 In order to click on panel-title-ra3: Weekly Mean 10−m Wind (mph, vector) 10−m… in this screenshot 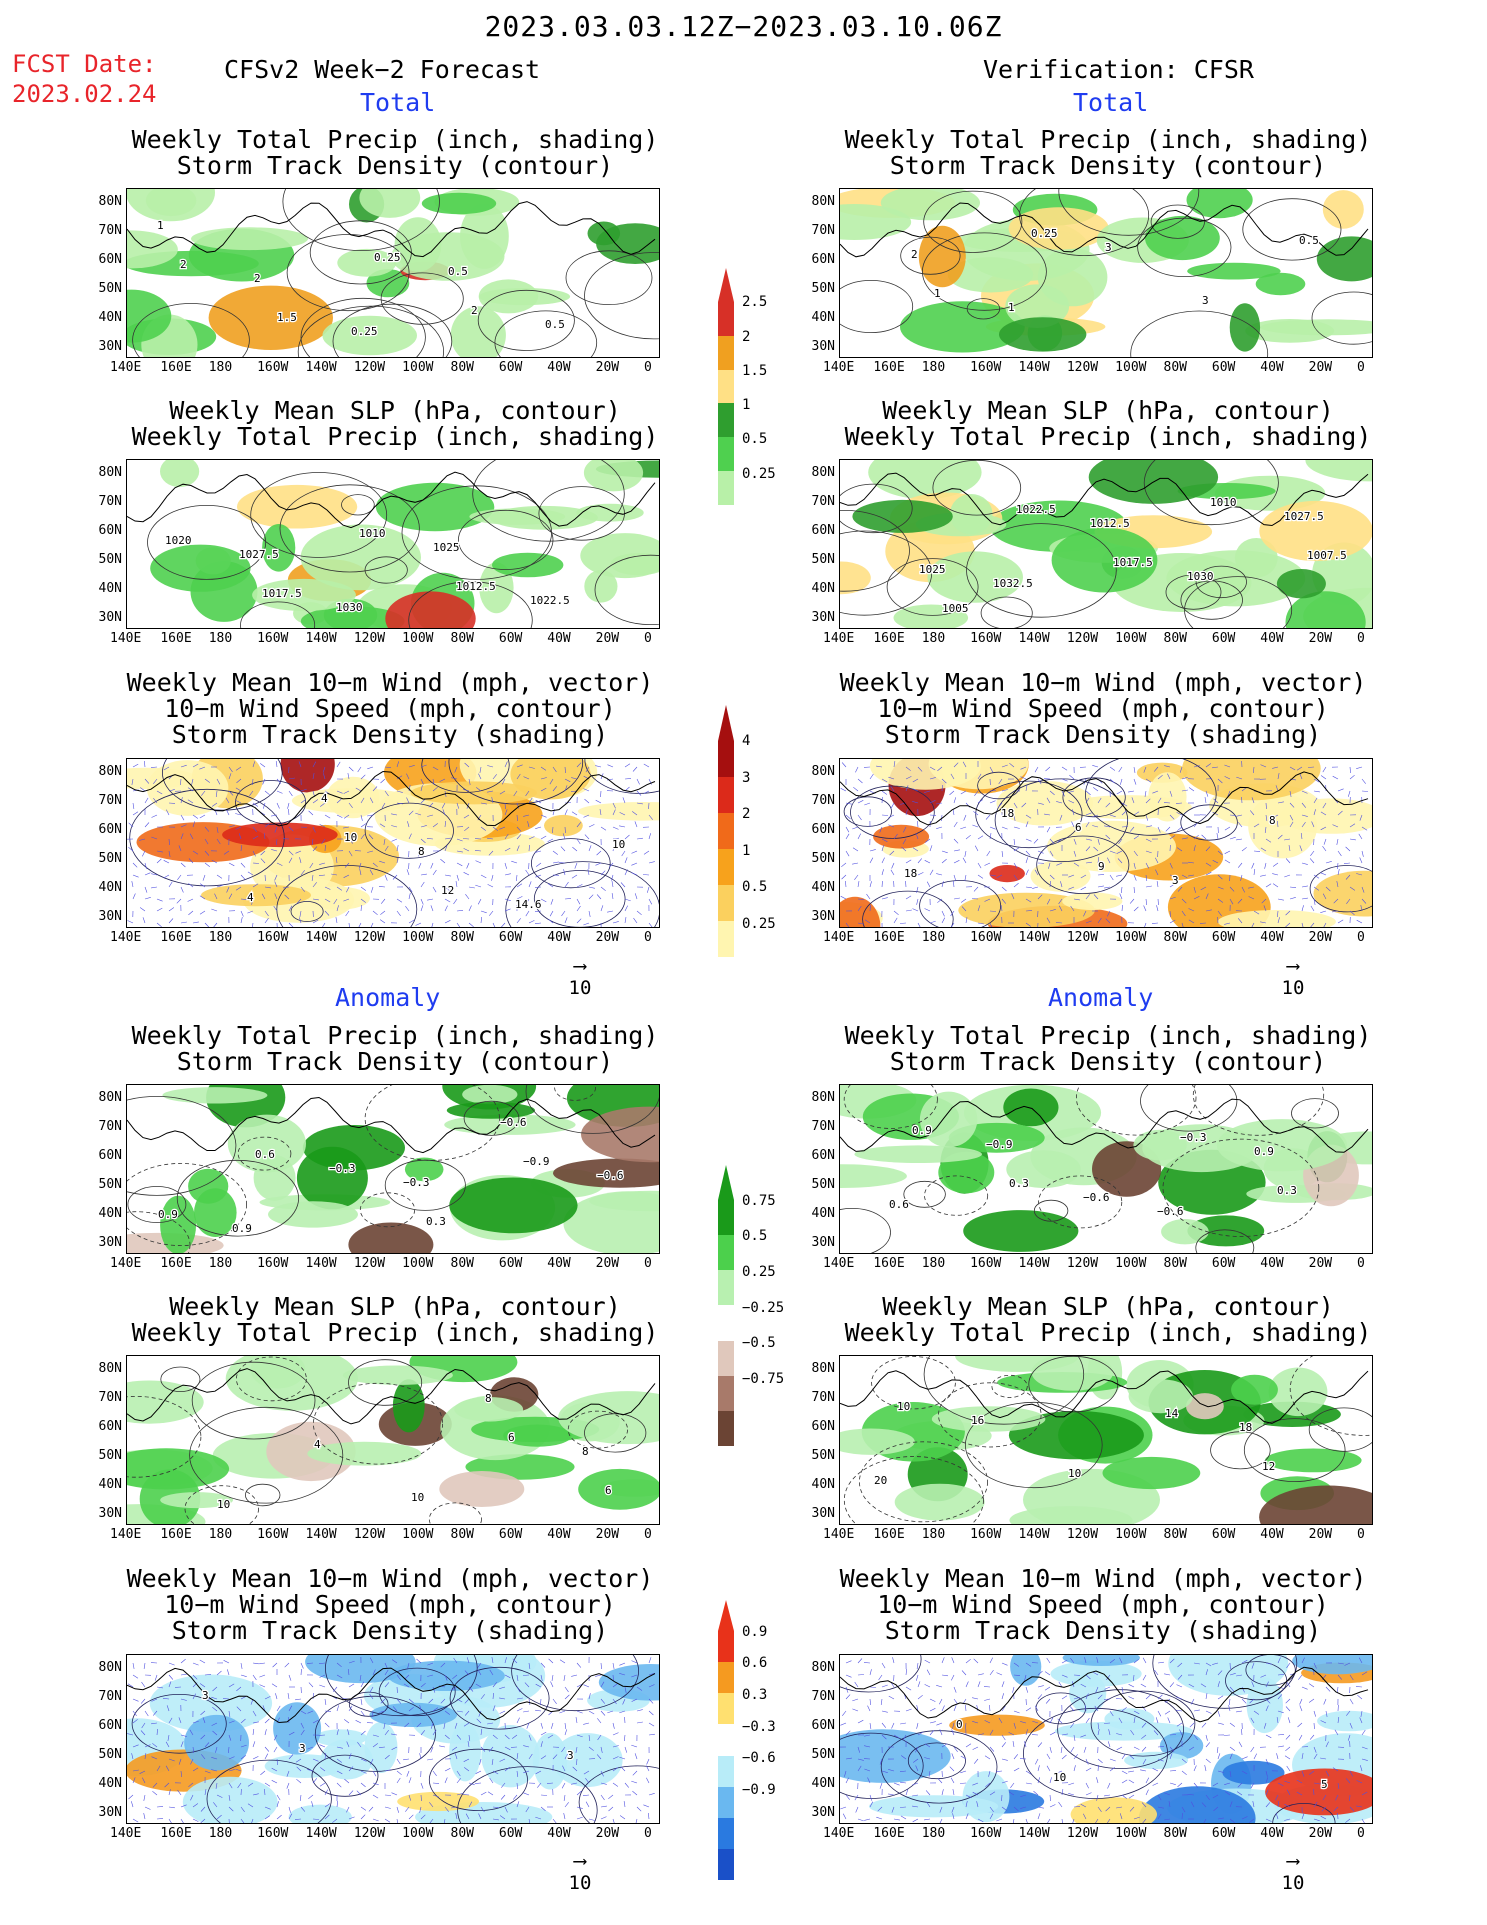, I will do `click(1103, 1604)`.